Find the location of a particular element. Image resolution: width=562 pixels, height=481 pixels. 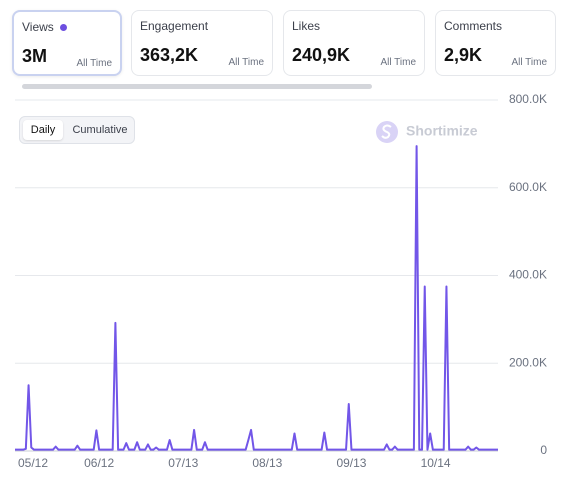

likes-card: Likes 240,9K All Time is located at coordinates (354, 43).